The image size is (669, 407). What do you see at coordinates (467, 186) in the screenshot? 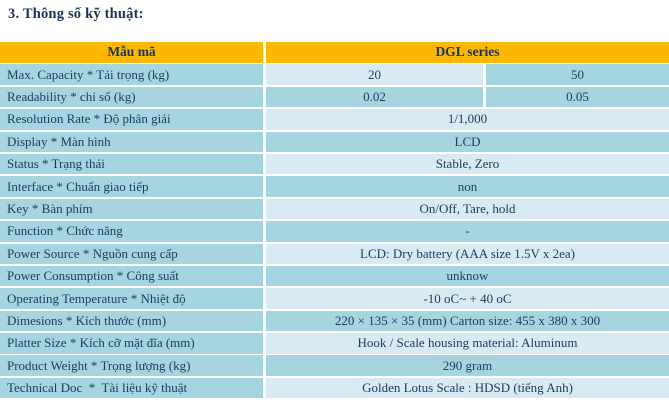
I see `spec-value-cell: non` at bounding box center [467, 186].